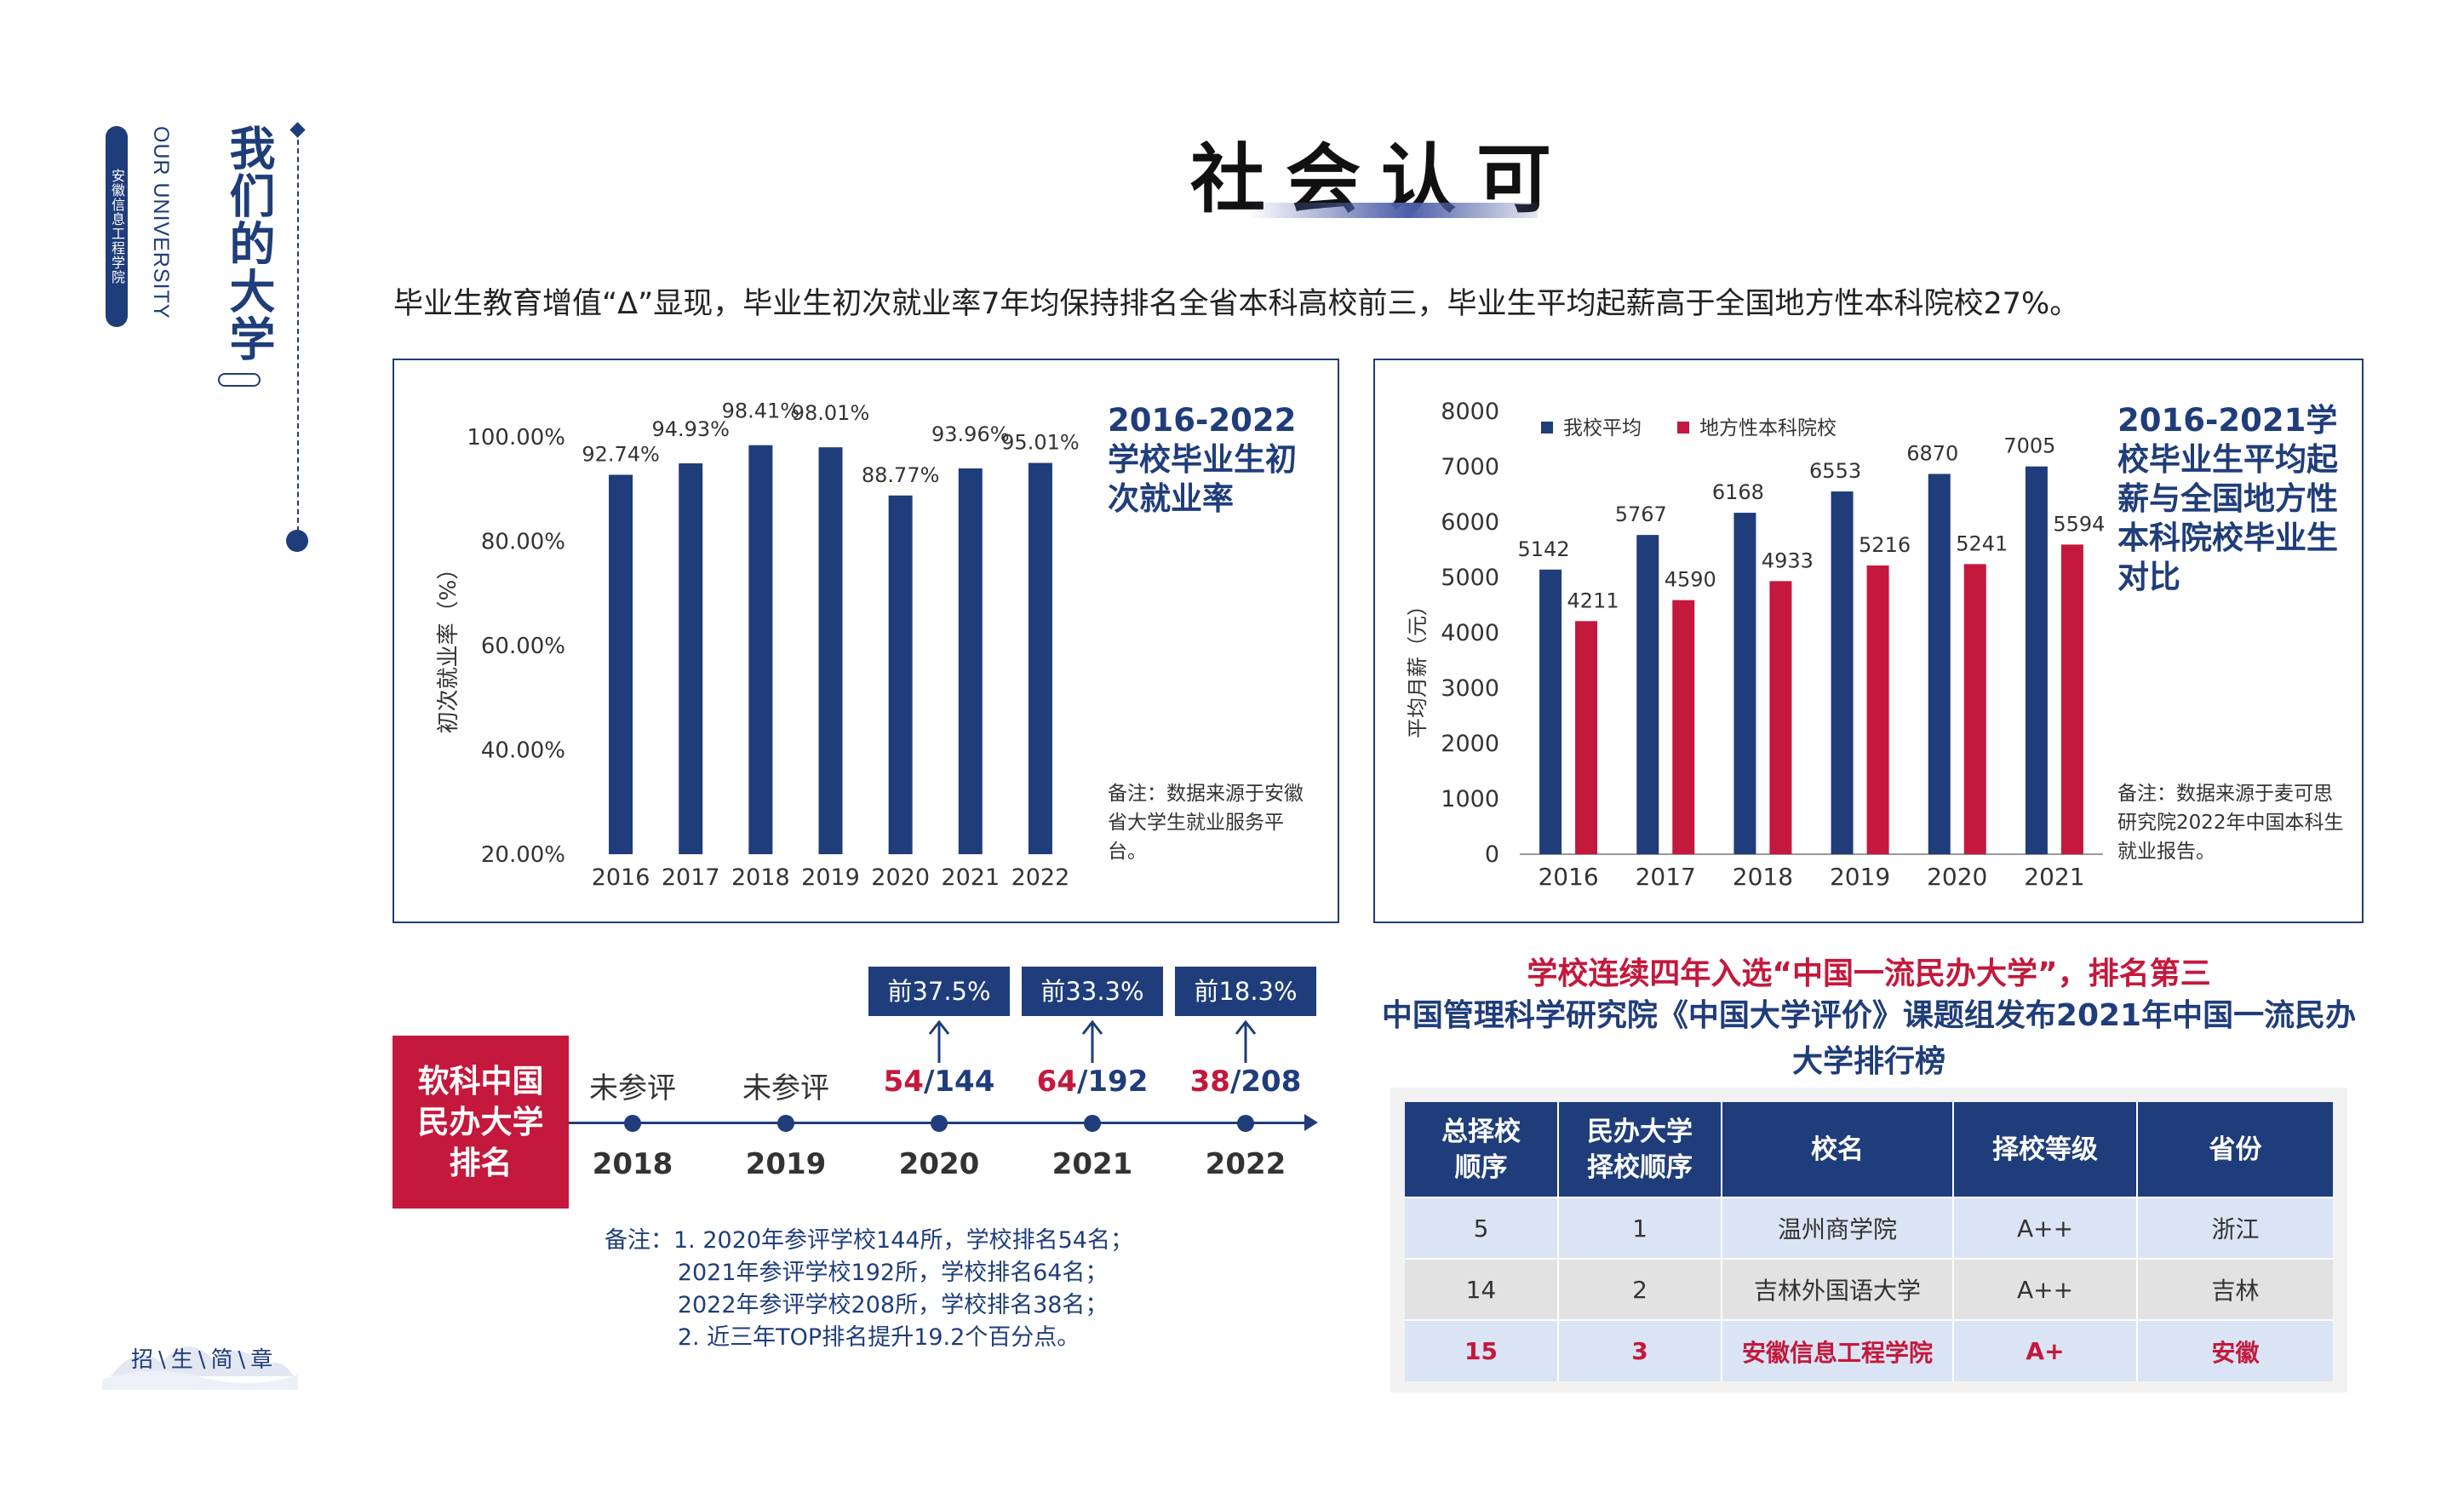  I want to click on timeline-year: 2018, so click(632, 1164).